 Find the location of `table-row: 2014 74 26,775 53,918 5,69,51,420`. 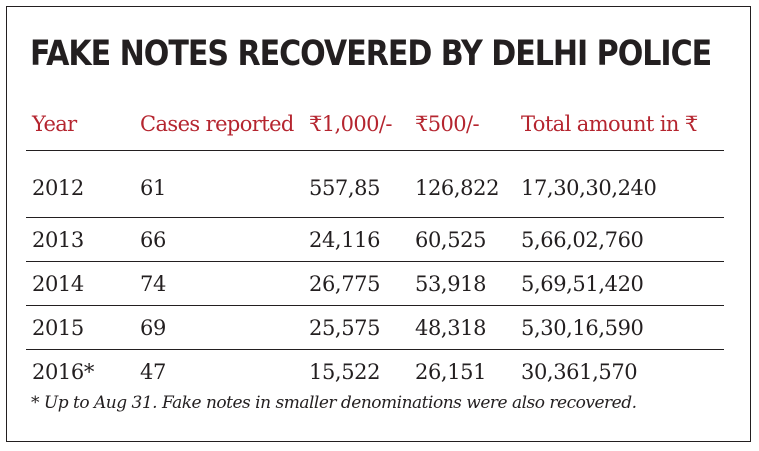

table-row: 2014 74 26,775 53,918 5,69,51,420 is located at coordinates (375, 284).